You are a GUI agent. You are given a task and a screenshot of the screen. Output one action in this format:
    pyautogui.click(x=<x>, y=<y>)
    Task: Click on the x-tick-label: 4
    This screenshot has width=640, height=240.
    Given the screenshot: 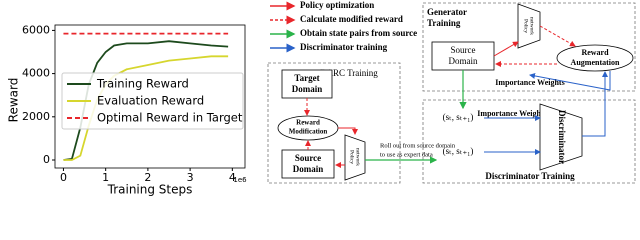 What is the action you would take?
    pyautogui.click(x=232, y=177)
    